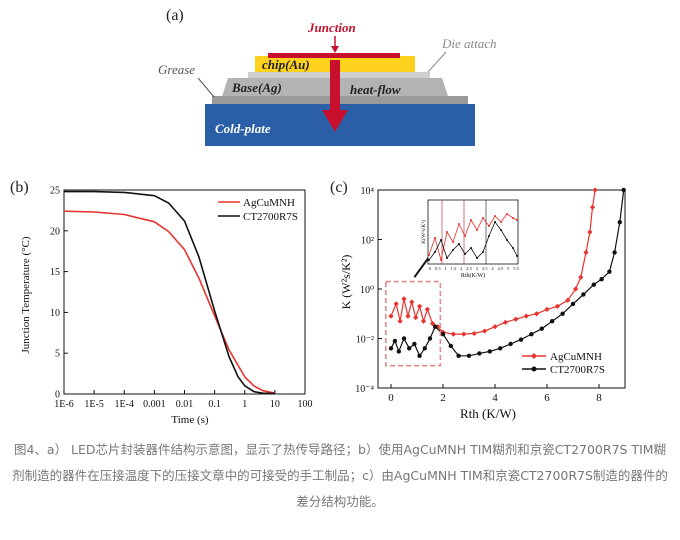  What do you see at coordinates (516, 268) in the screenshot?
I see `inset-x-tick-label: 5.5` at bounding box center [516, 268].